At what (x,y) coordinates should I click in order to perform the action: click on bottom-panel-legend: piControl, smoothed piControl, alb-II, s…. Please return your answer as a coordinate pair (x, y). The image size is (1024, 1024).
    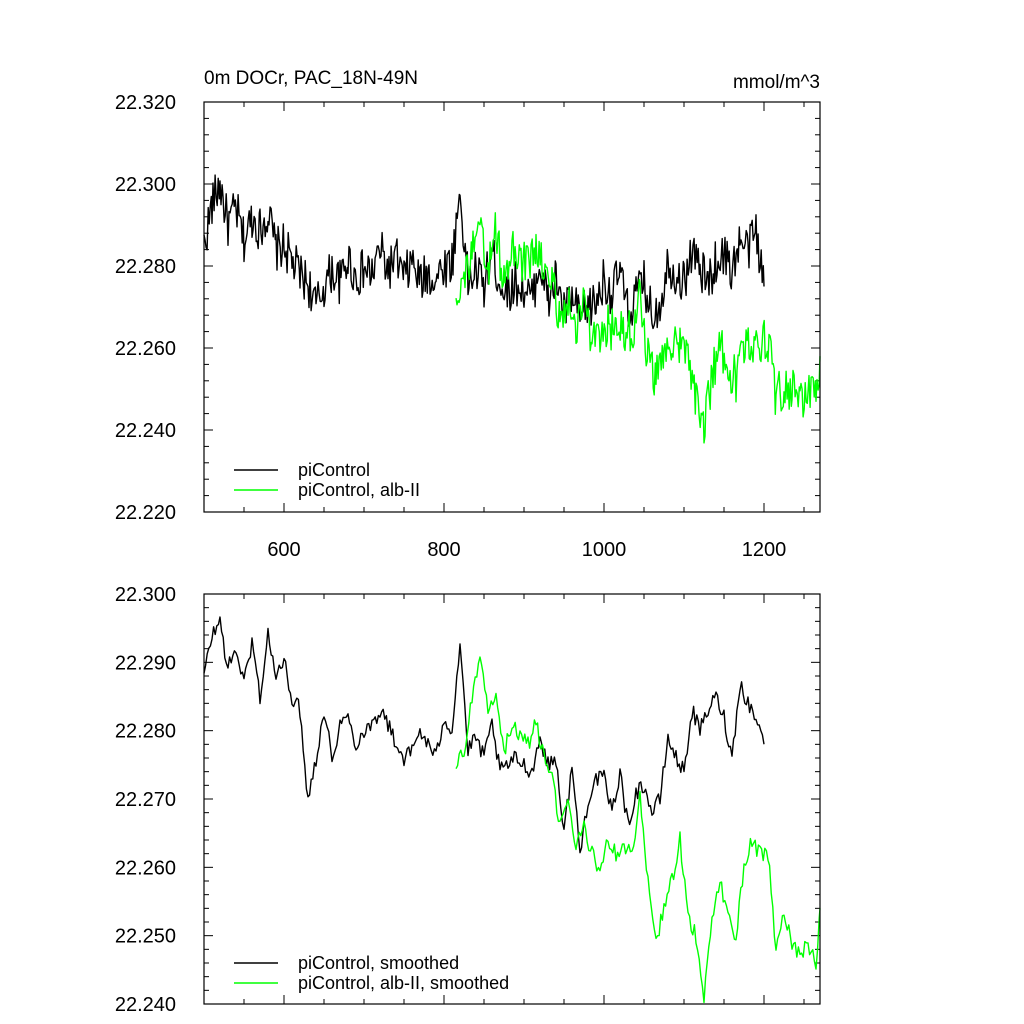
    Looking at the image, I should click on (371, 973).